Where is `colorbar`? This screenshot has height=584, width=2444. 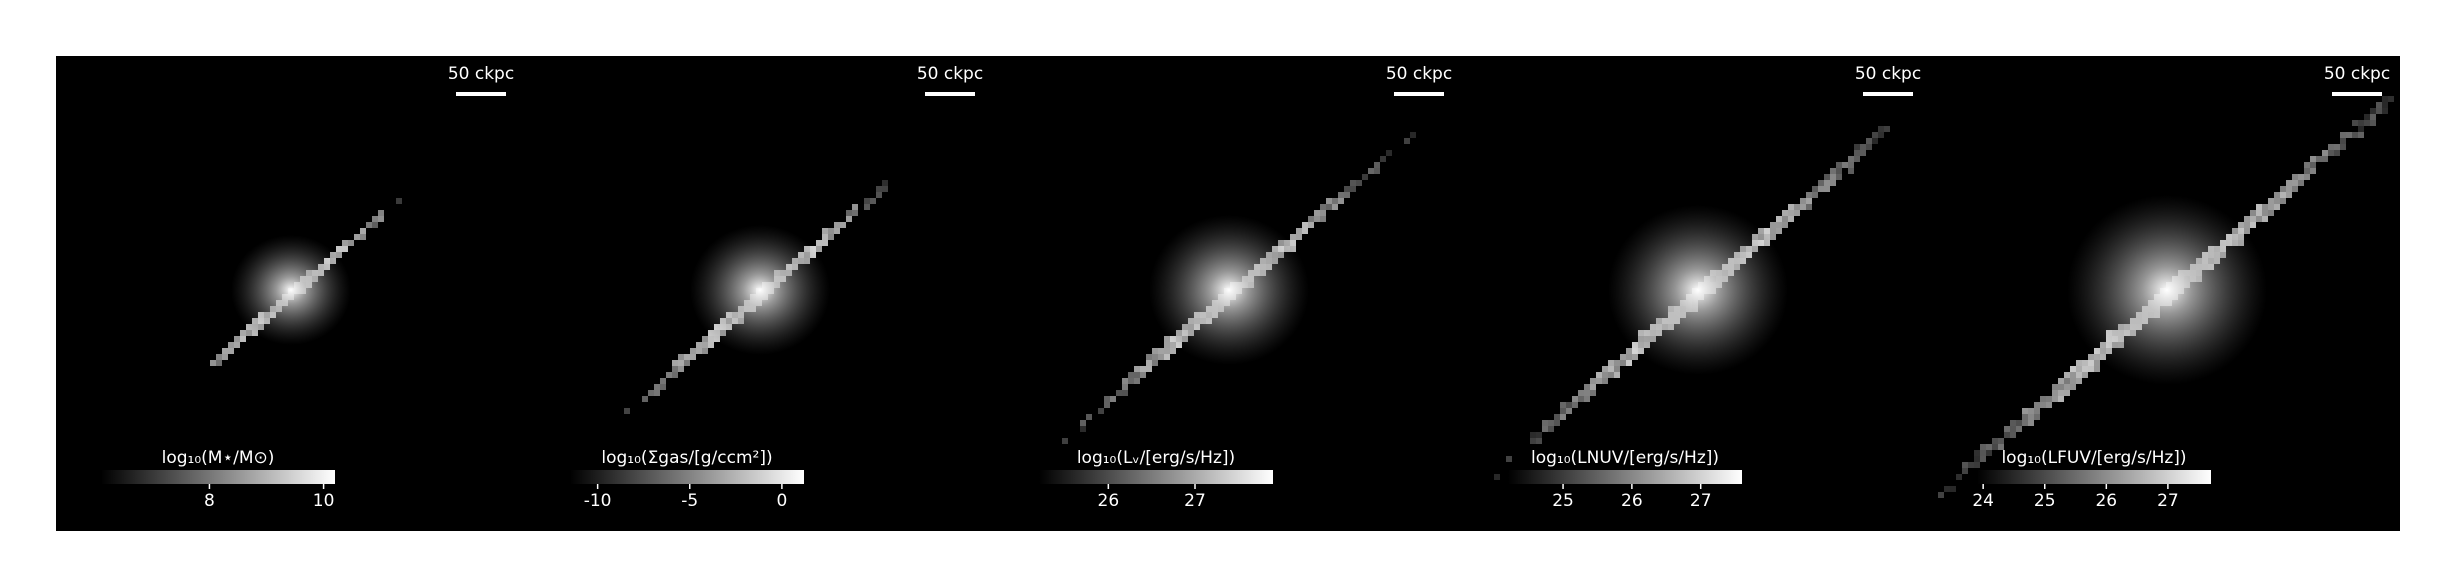 colorbar is located at coordinates (1625, 477).